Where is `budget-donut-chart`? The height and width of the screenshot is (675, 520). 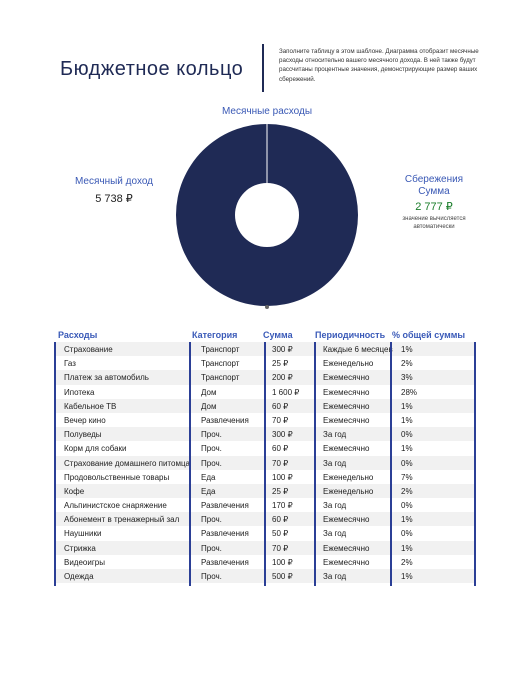 budget-donut-chart is located at coordinates (267, 215).